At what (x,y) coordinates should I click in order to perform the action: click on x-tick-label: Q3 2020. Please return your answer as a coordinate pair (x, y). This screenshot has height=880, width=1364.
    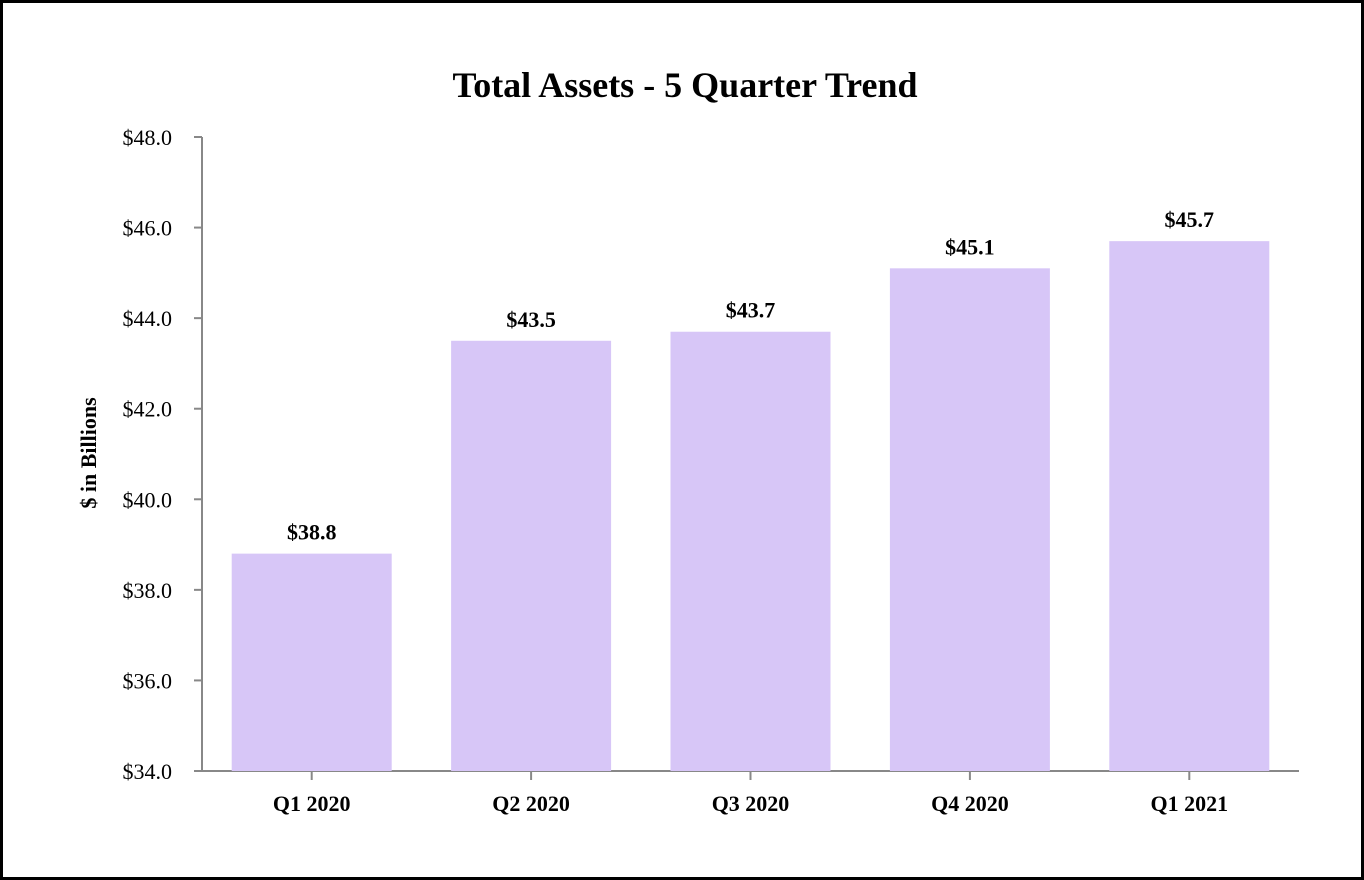
    Looking at the image, I should click on (751, 803).